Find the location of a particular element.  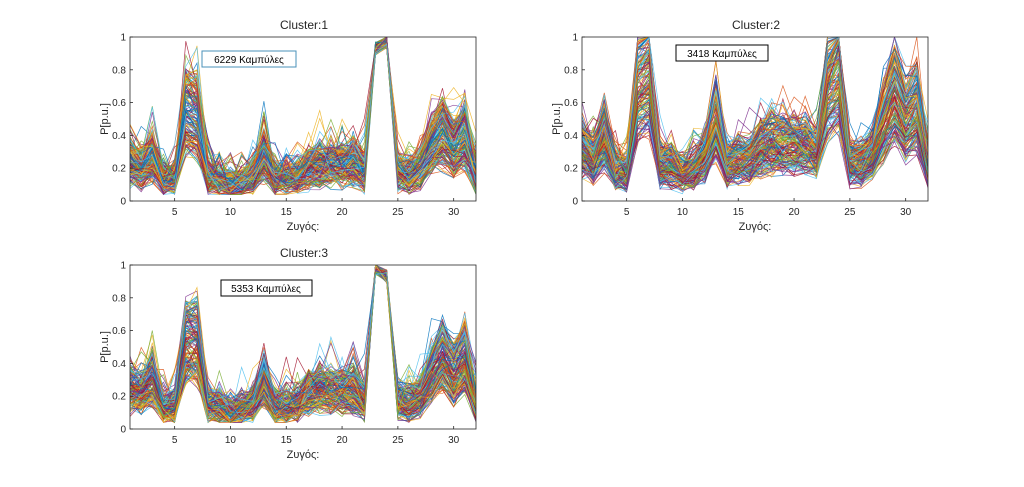

annotation-text: 3418 Καμπύλες is located at coordinates (722, 54).